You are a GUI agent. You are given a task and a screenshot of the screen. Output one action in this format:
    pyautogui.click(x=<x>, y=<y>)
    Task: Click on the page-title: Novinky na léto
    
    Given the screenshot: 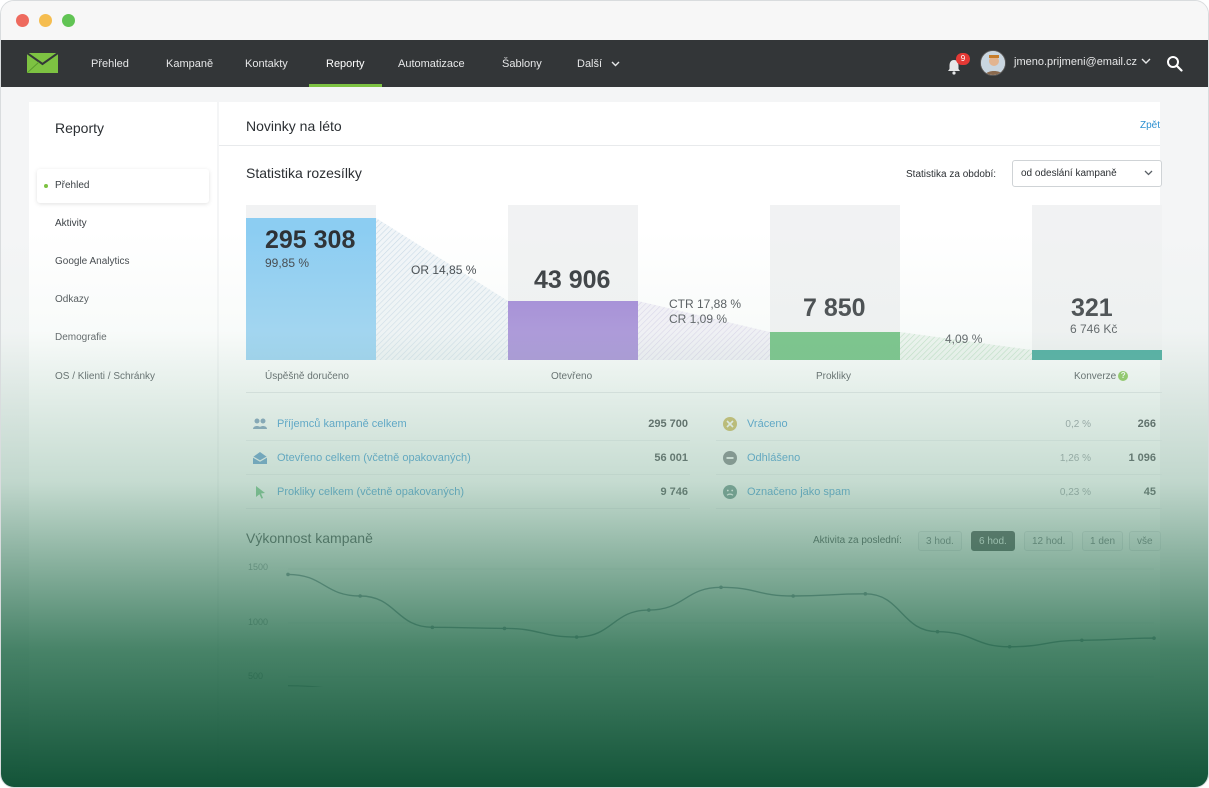 What is the action you would take?
    pyautogui.click(x=294, y=126)
    